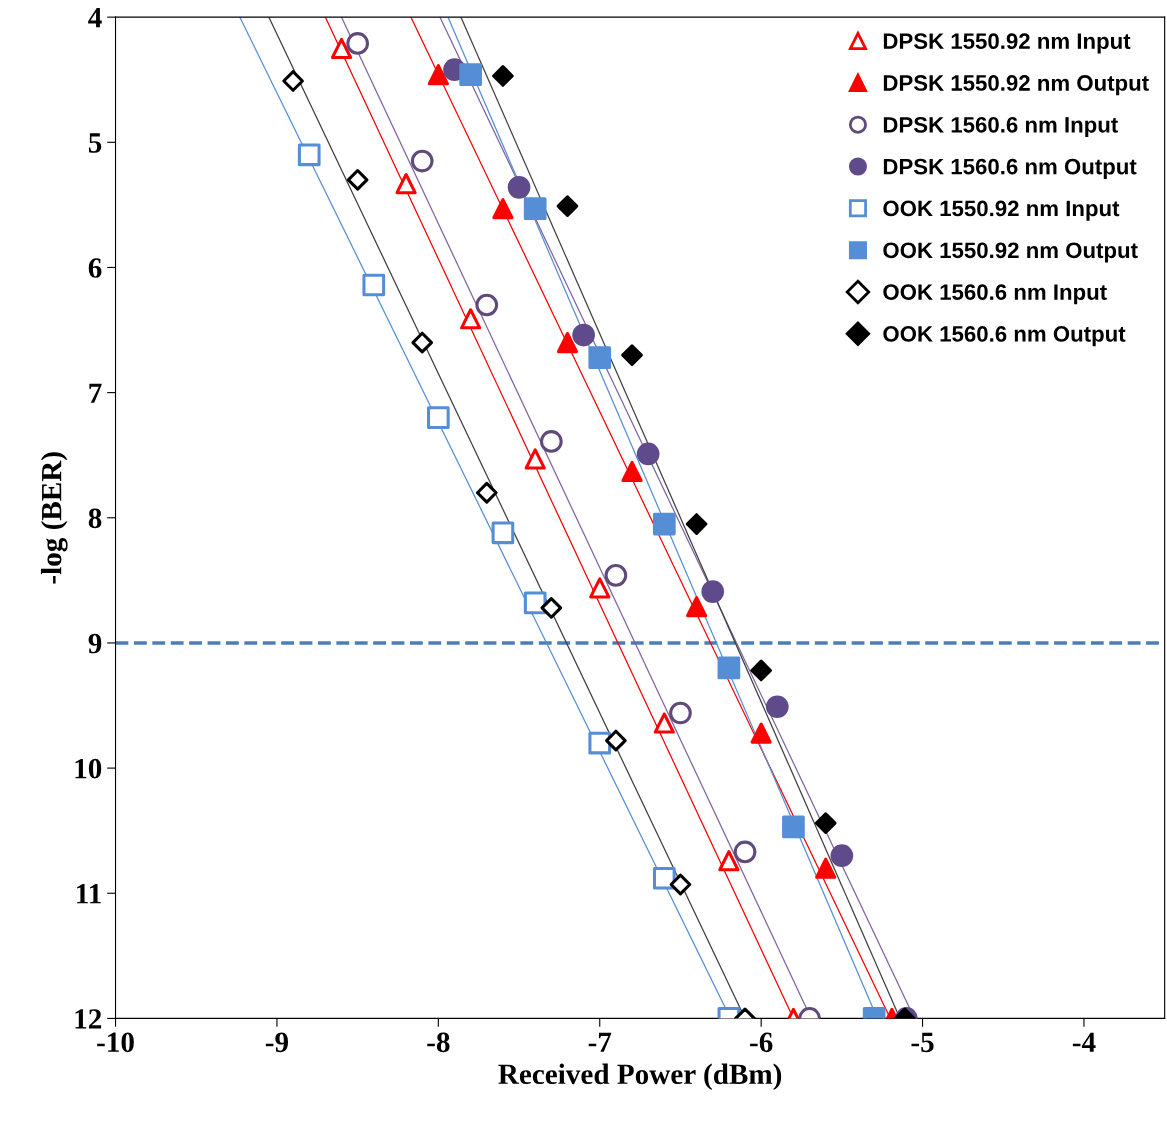 The image size is (1167, 1143). What do you see at coordinates (1010, 252) in the screenshot?
I see `legend-label: OOK 1550.92 nm Output` at bounding box center [1010, 252].